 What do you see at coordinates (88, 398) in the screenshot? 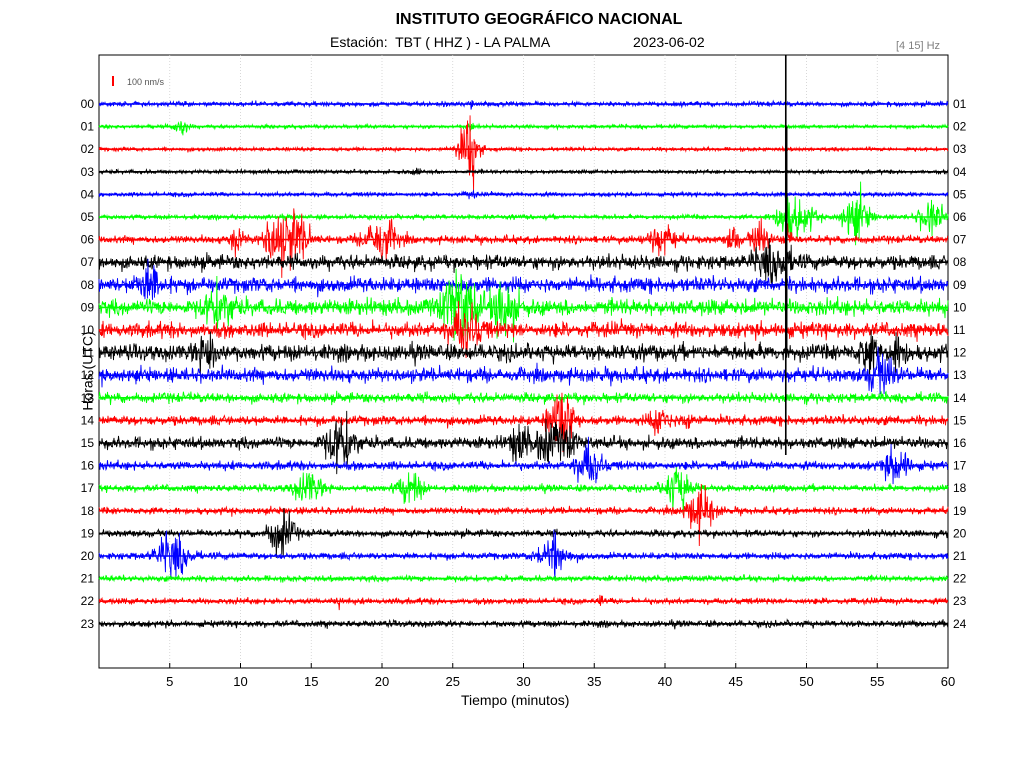
I see `hour-label-left: 13` at bounding box center [88, 398].